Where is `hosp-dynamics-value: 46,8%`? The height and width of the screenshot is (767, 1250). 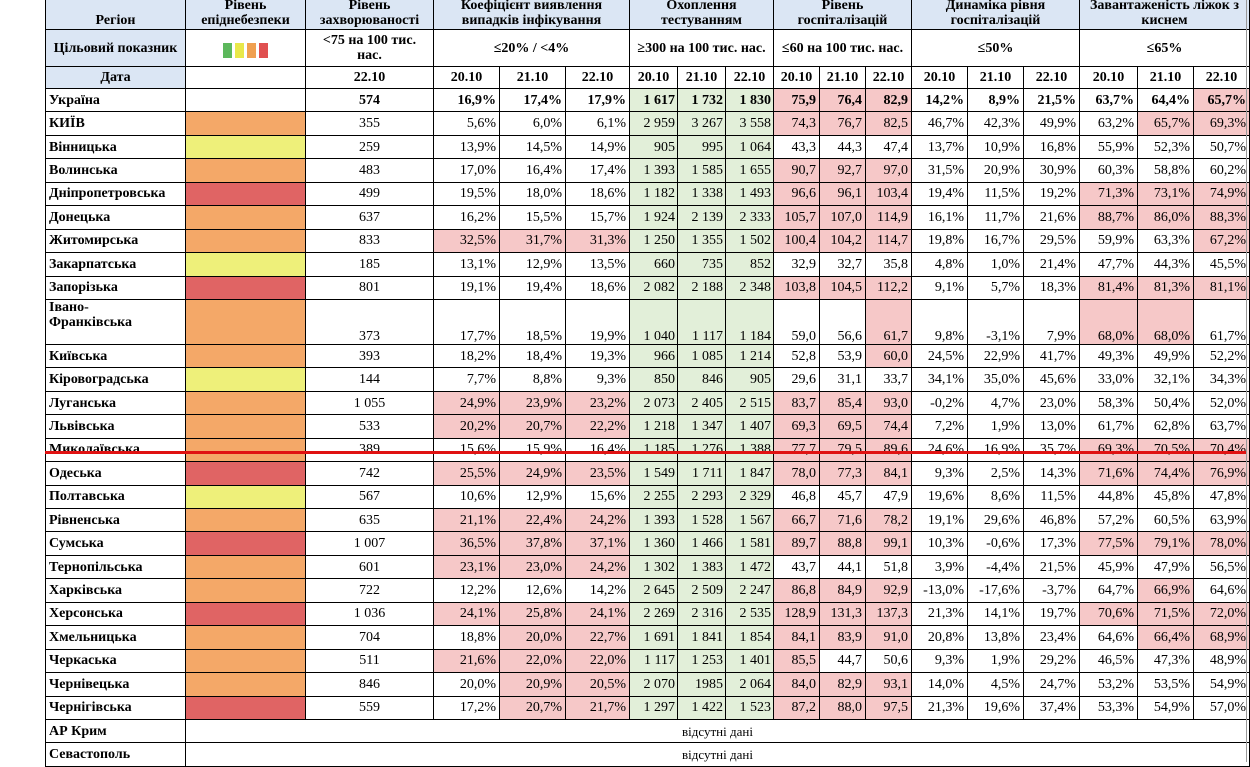 hosp-dynamics-value: 46,8% is located at coordinates (1051, 520).